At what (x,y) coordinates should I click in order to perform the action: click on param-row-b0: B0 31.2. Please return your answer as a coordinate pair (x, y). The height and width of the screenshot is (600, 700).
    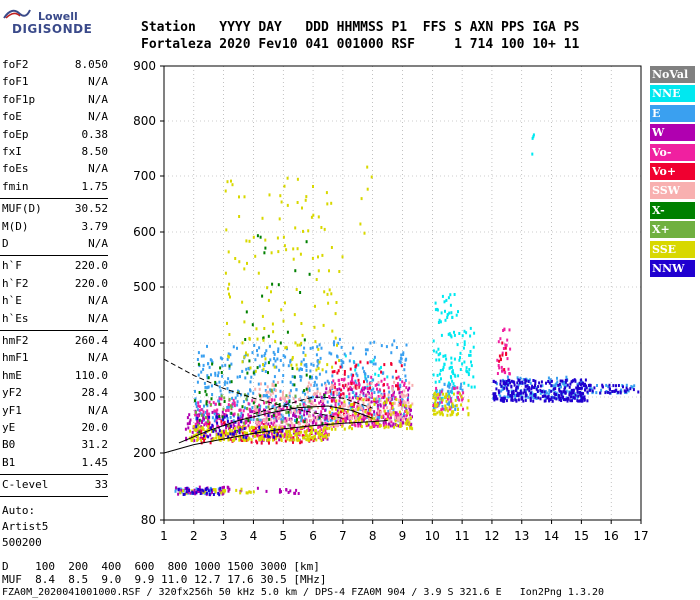
    Looking at the image, I should click on (55, 445).